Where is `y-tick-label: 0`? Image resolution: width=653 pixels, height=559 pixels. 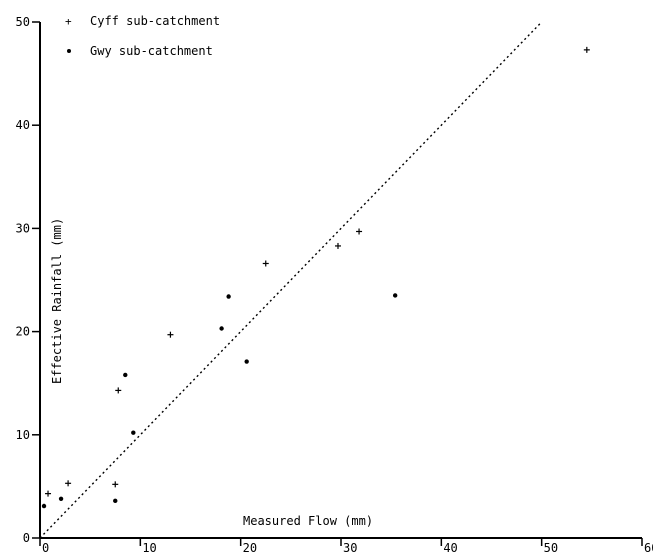 y-tick-label: 0 is located at coordinates (26, 538).